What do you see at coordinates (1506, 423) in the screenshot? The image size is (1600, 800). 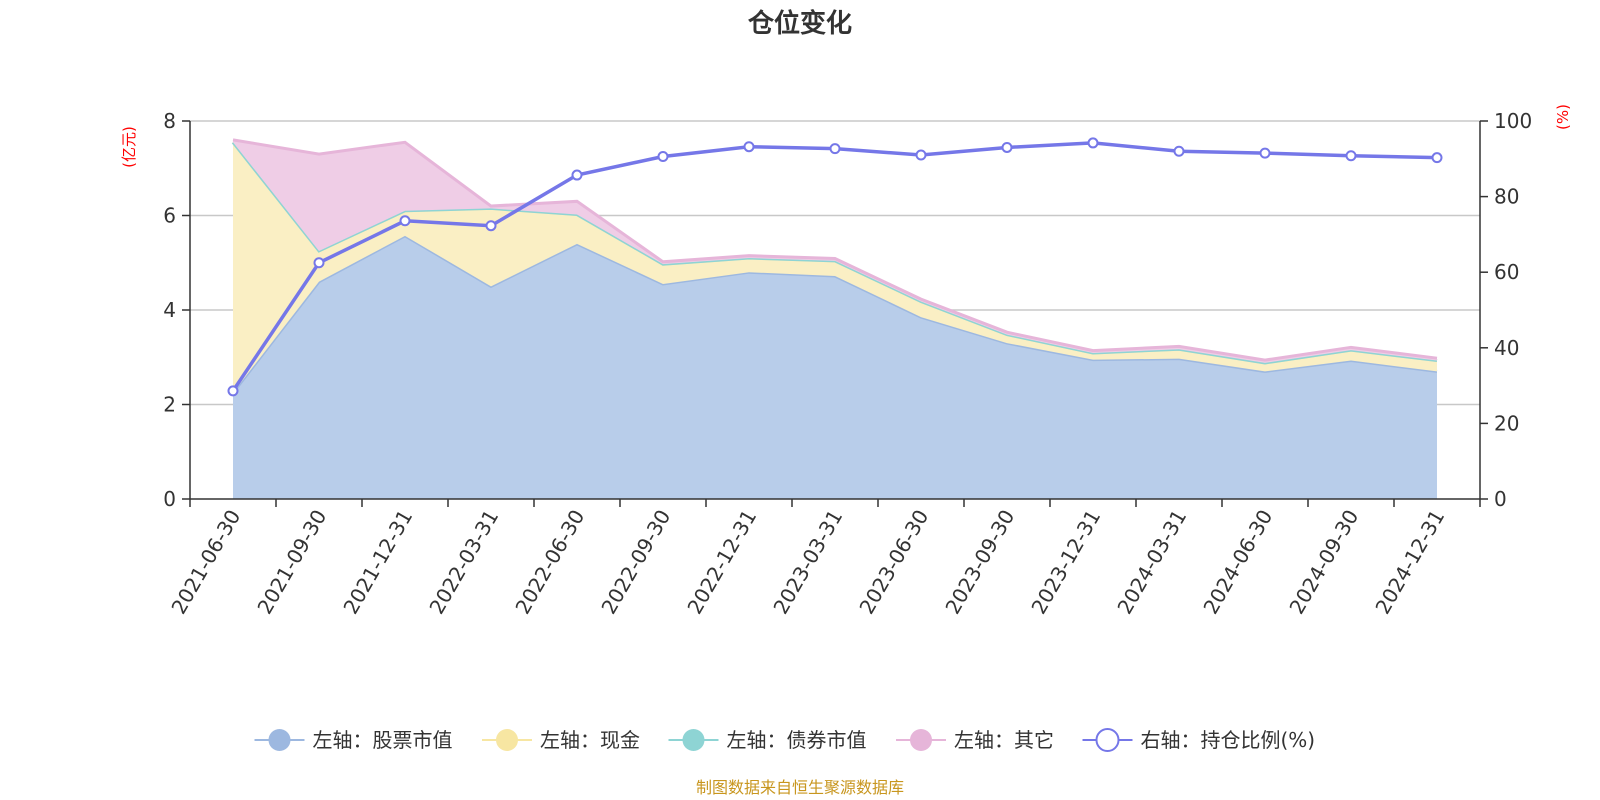 I see `right-tick-label: 20` at bounding box center [1506, 423].